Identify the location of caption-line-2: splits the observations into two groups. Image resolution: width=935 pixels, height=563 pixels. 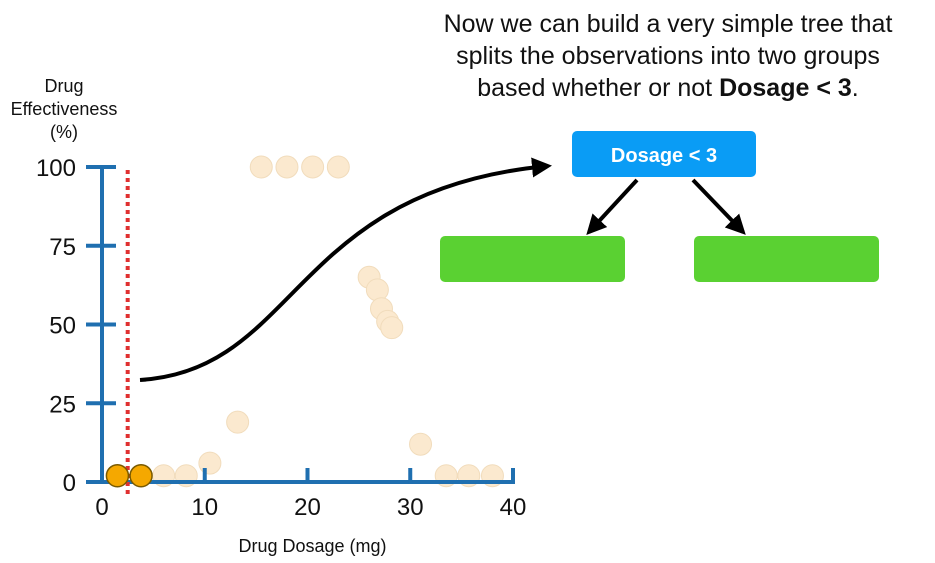
(668, 56).